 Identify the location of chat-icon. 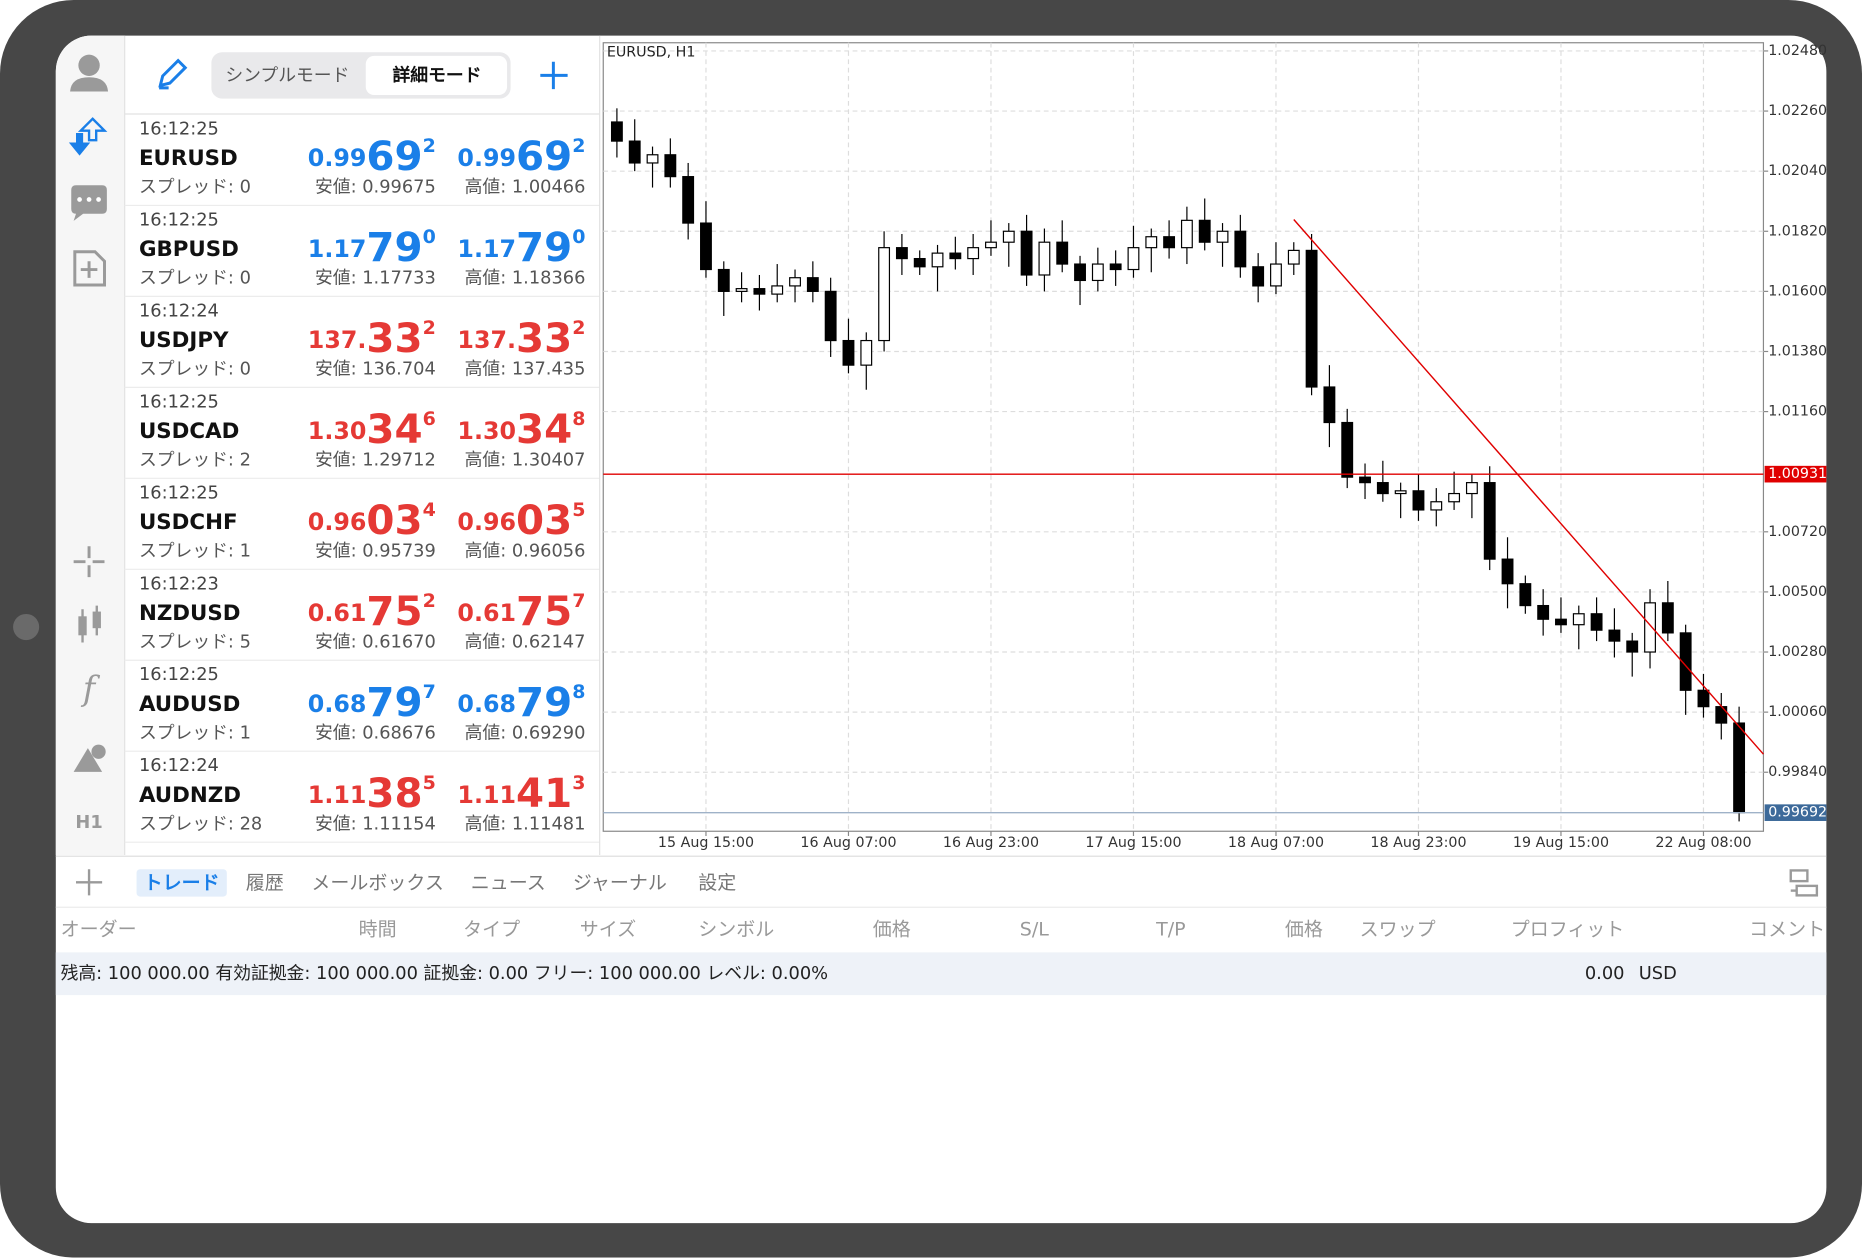
(89, 203).